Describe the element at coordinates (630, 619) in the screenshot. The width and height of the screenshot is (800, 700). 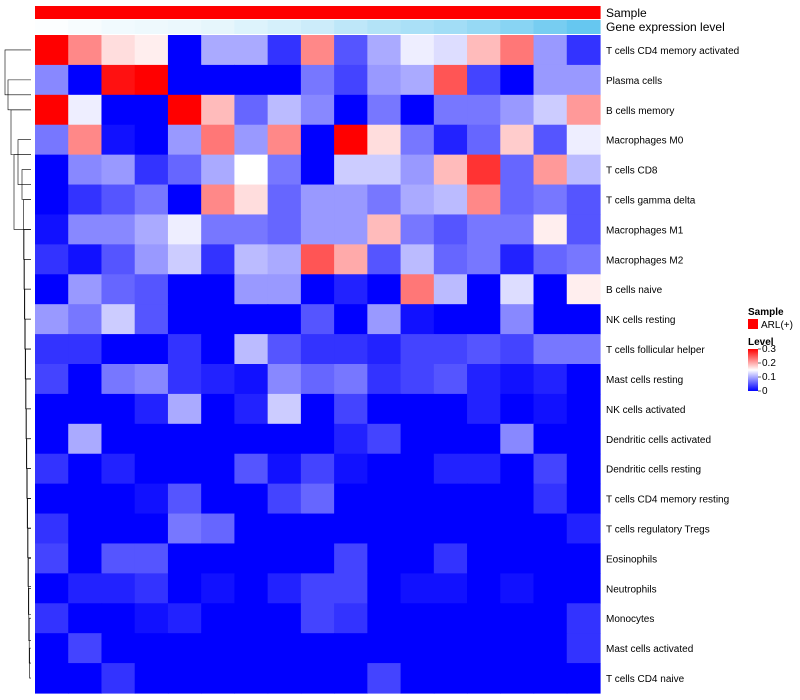
I see `row-label: Monocytes` at that location.